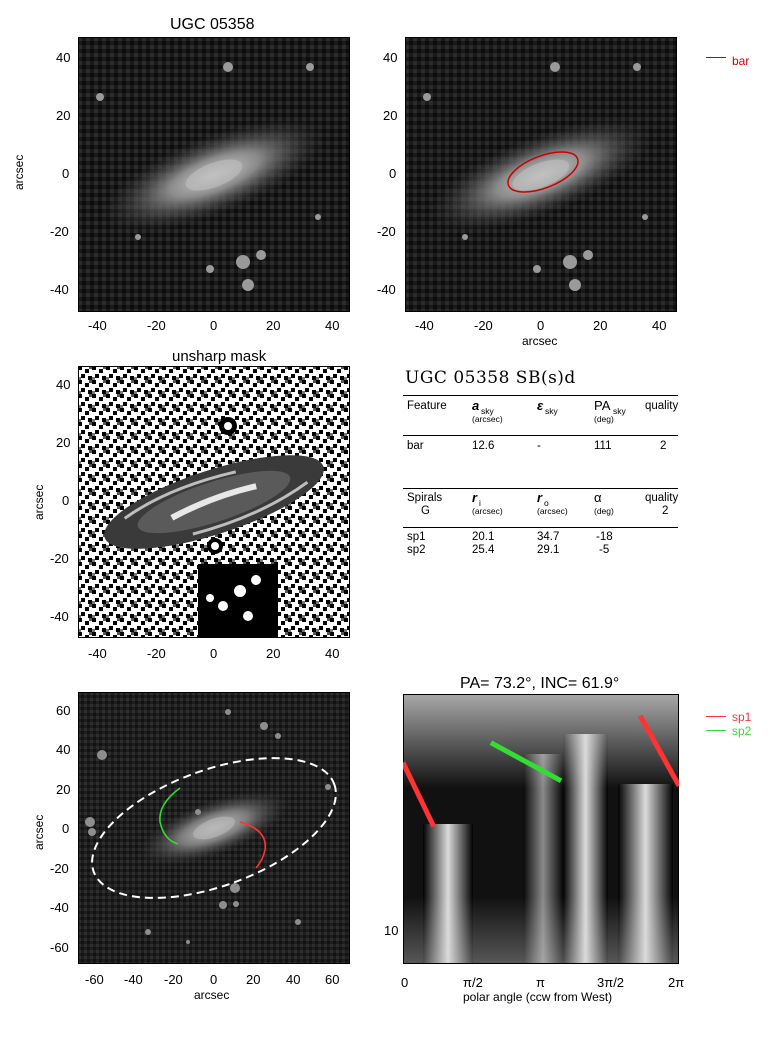 The width and height of the screenshot is (779, 1039). I want to click on col-header-quality-value: 2, so click(665, 511).